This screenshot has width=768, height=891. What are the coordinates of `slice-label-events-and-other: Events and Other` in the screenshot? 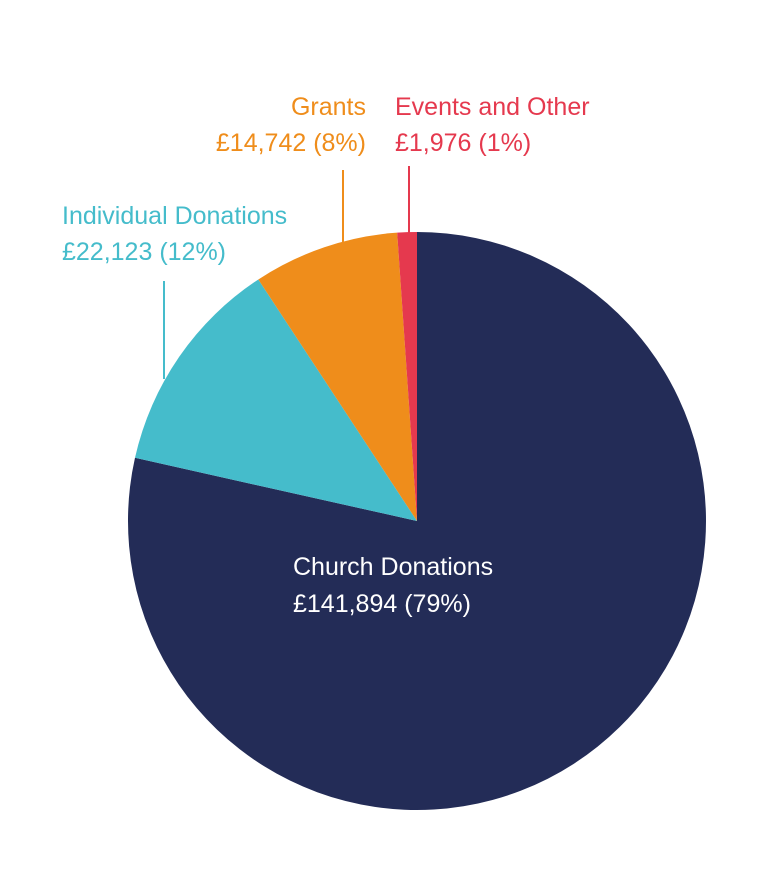 It's located at (492, 107).